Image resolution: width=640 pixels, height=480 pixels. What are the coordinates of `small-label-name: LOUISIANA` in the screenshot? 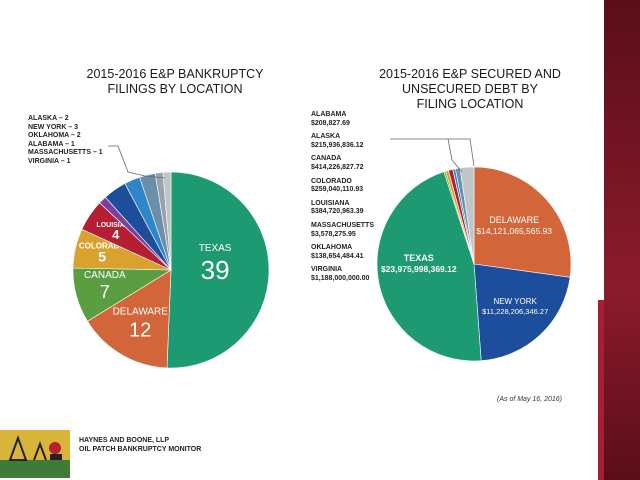 It's located at (330, 203).